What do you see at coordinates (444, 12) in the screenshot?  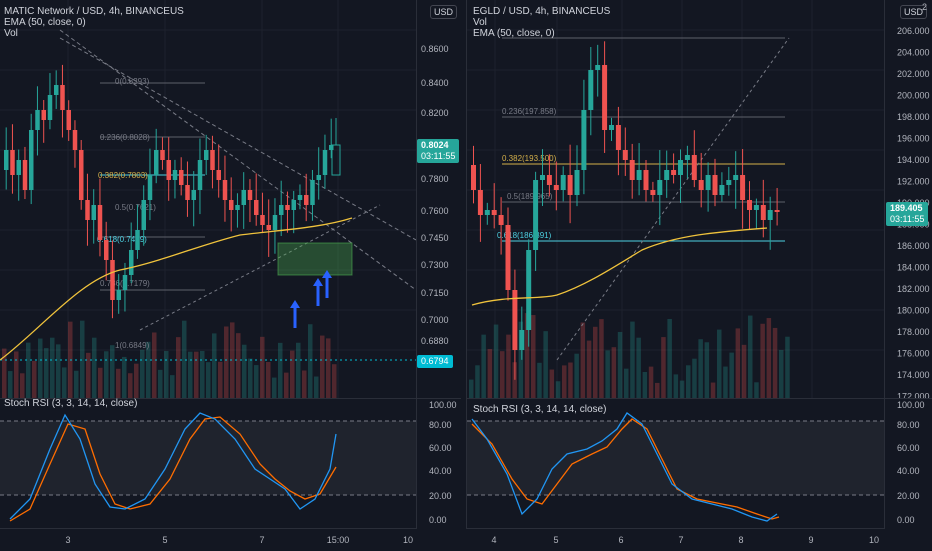 I see `left-currency-button: USD` at bounding box center [444, 12].